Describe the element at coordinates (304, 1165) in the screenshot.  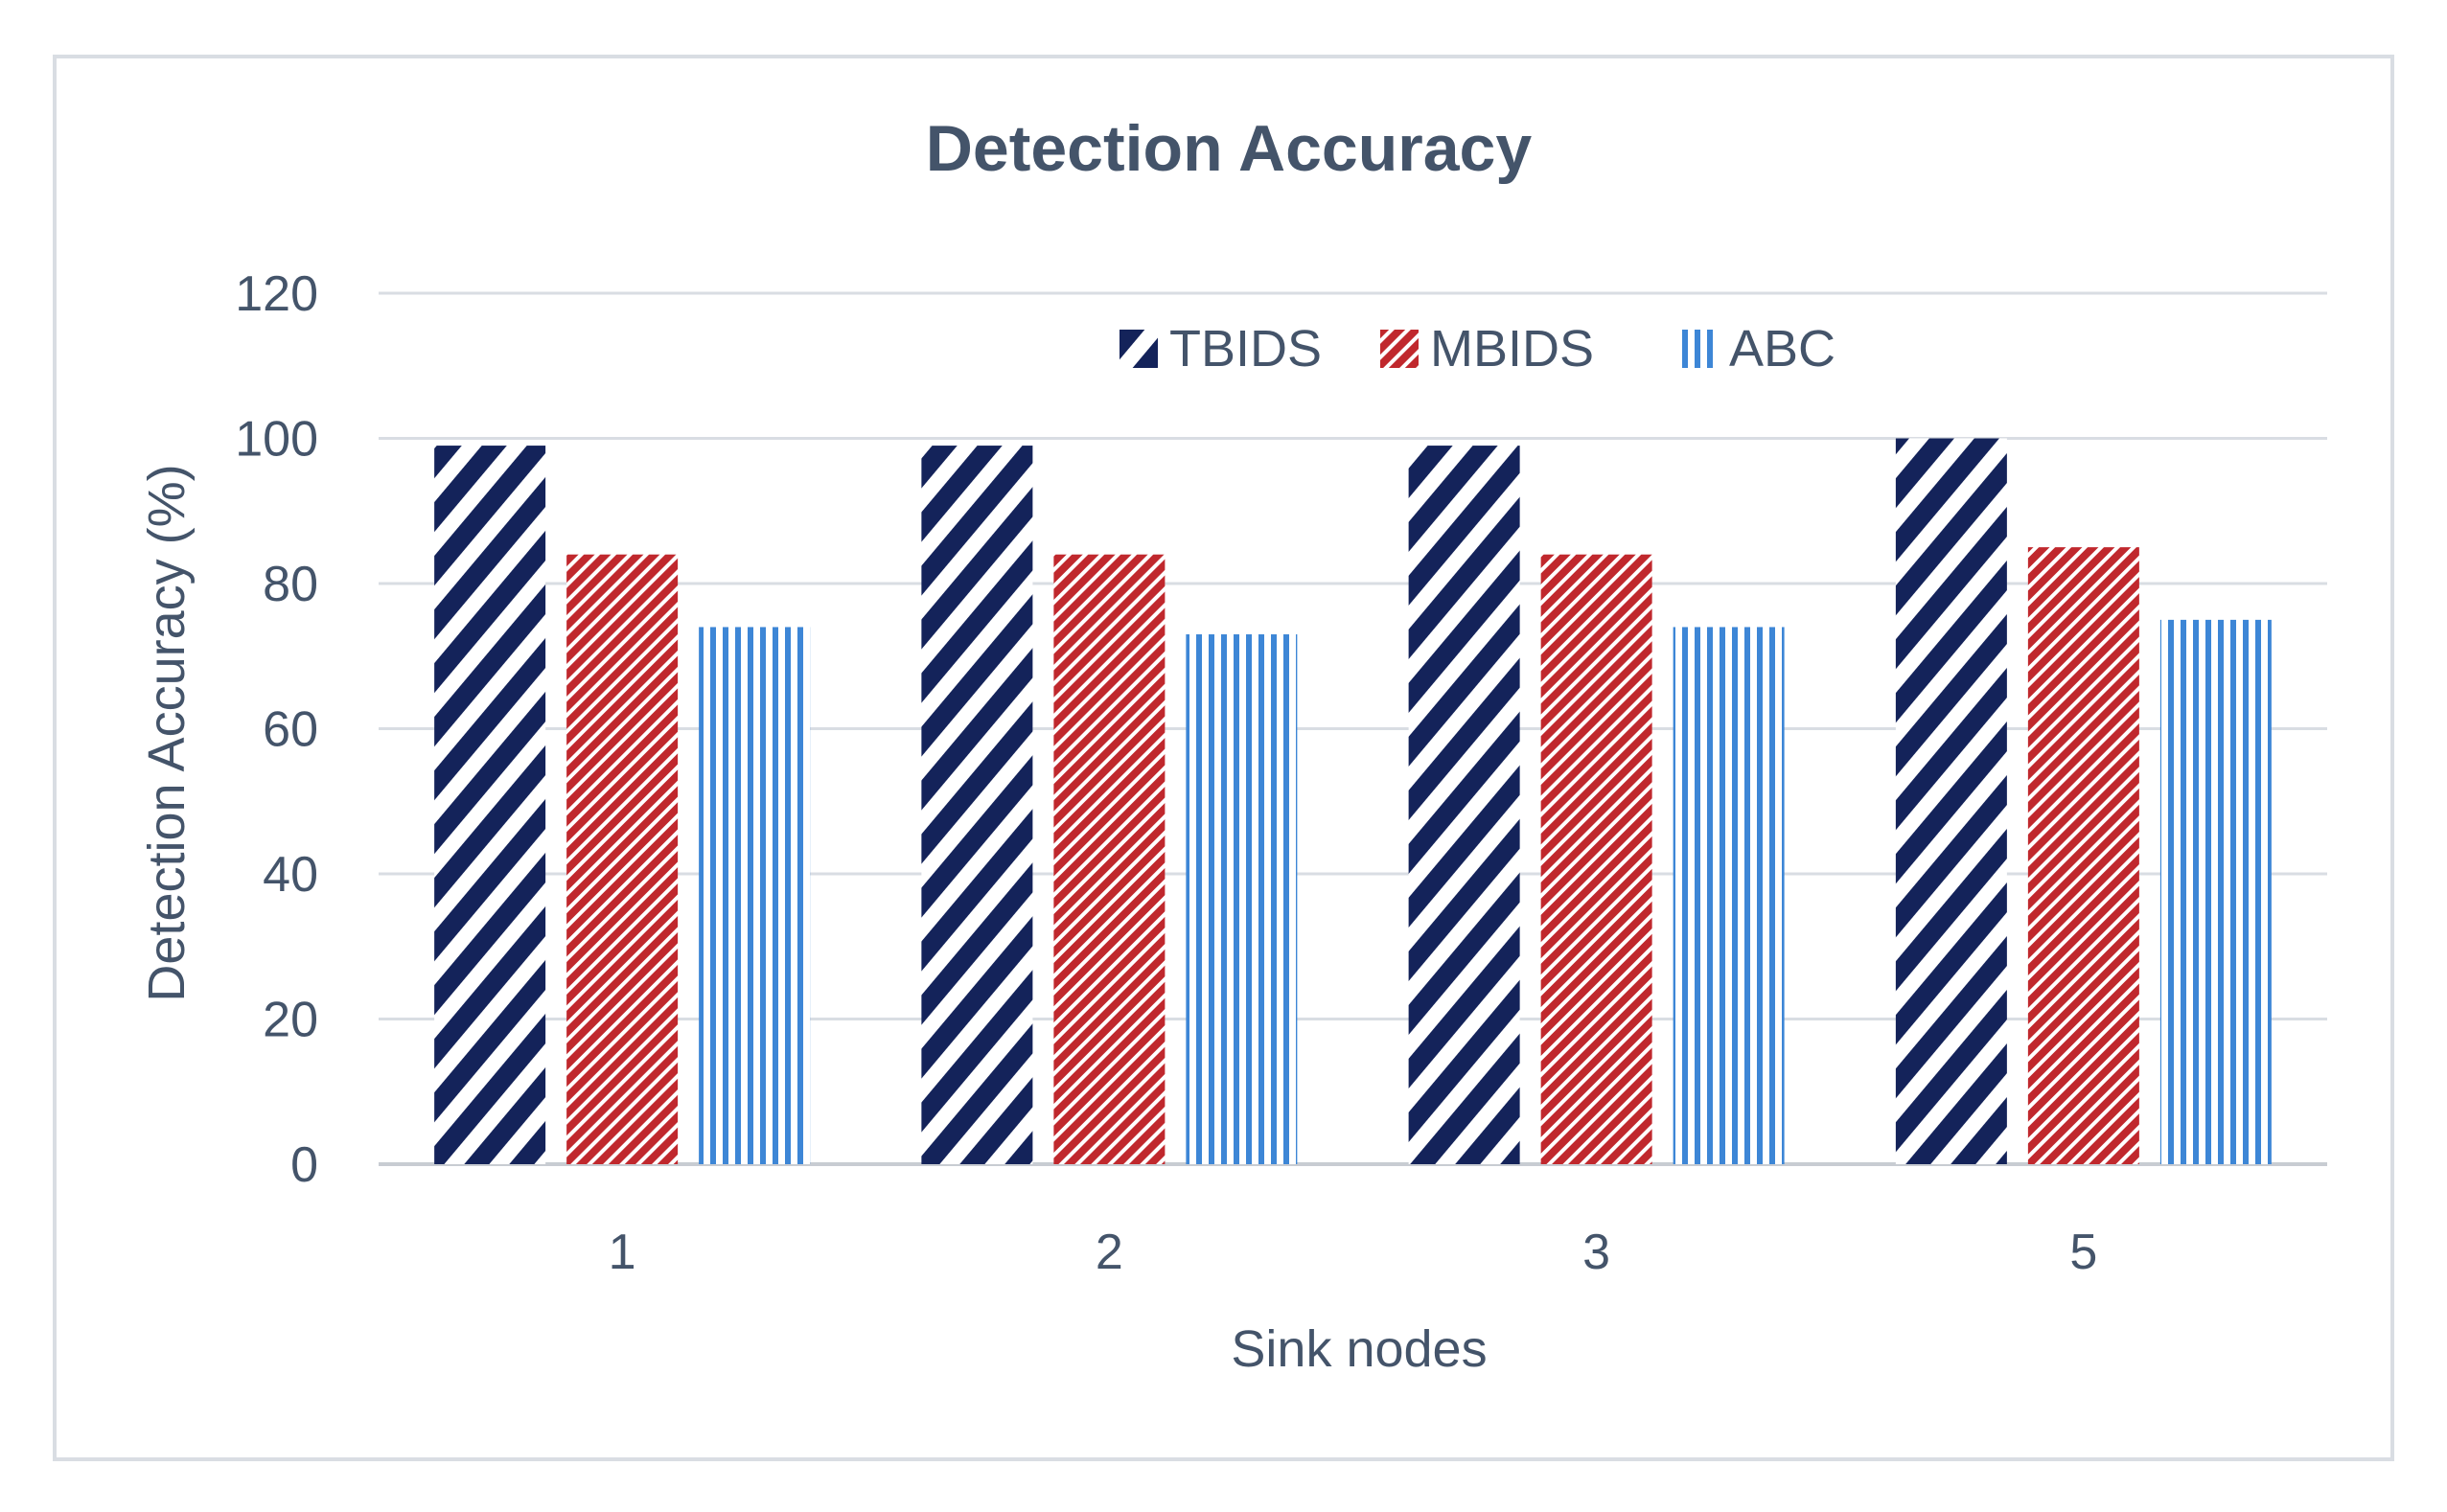
I see `y-tick-label: 0` at that location.